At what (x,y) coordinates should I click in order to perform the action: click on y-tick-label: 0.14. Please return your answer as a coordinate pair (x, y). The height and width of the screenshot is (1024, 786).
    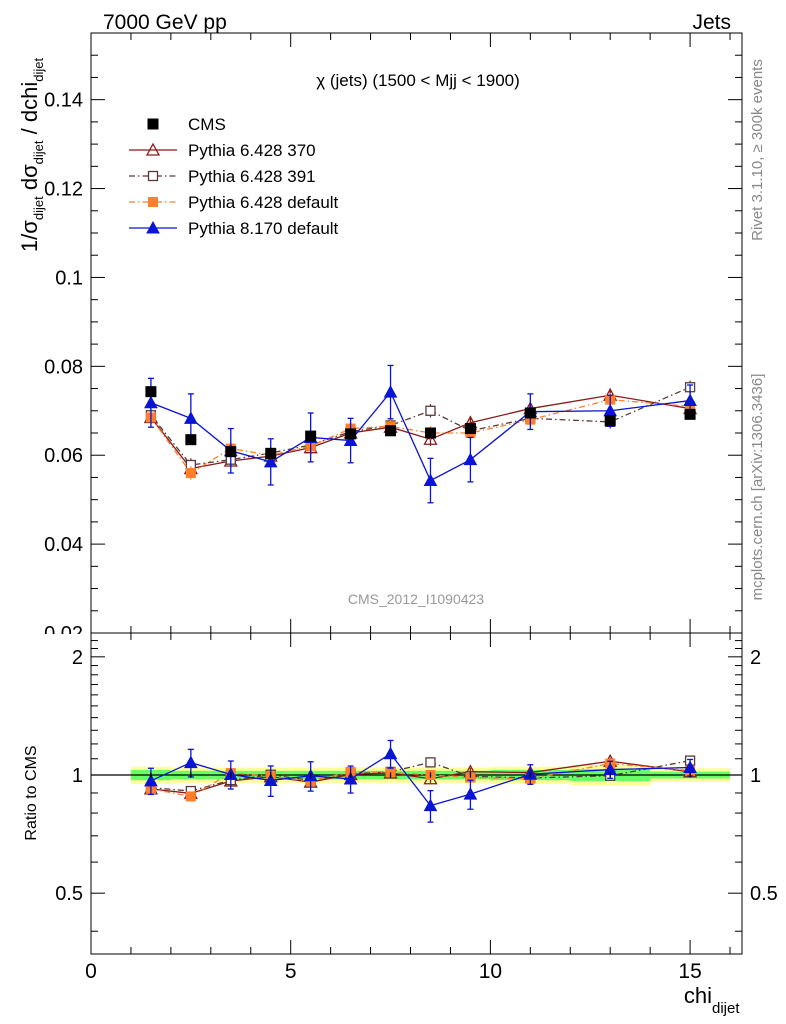
    Looking at the image, I should click on (63, 101).